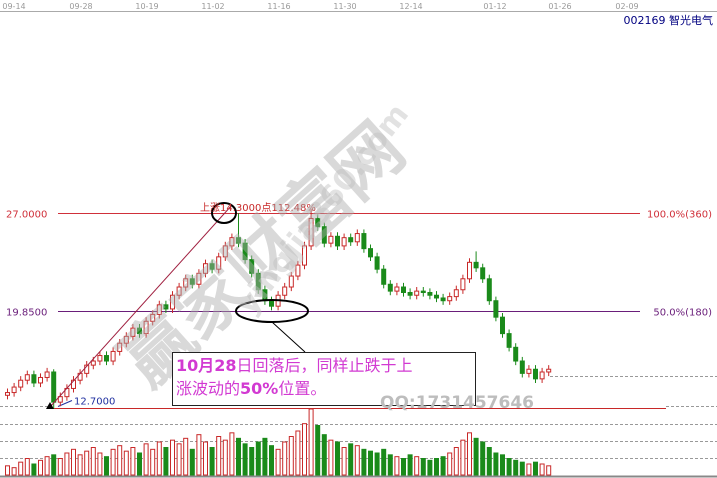 This screenshot has width=717, height=478. Describe the element at coordinates (324, 365) in the screenshot. I see `annotation-text: 日回落后，同样止跌于上` at that location.